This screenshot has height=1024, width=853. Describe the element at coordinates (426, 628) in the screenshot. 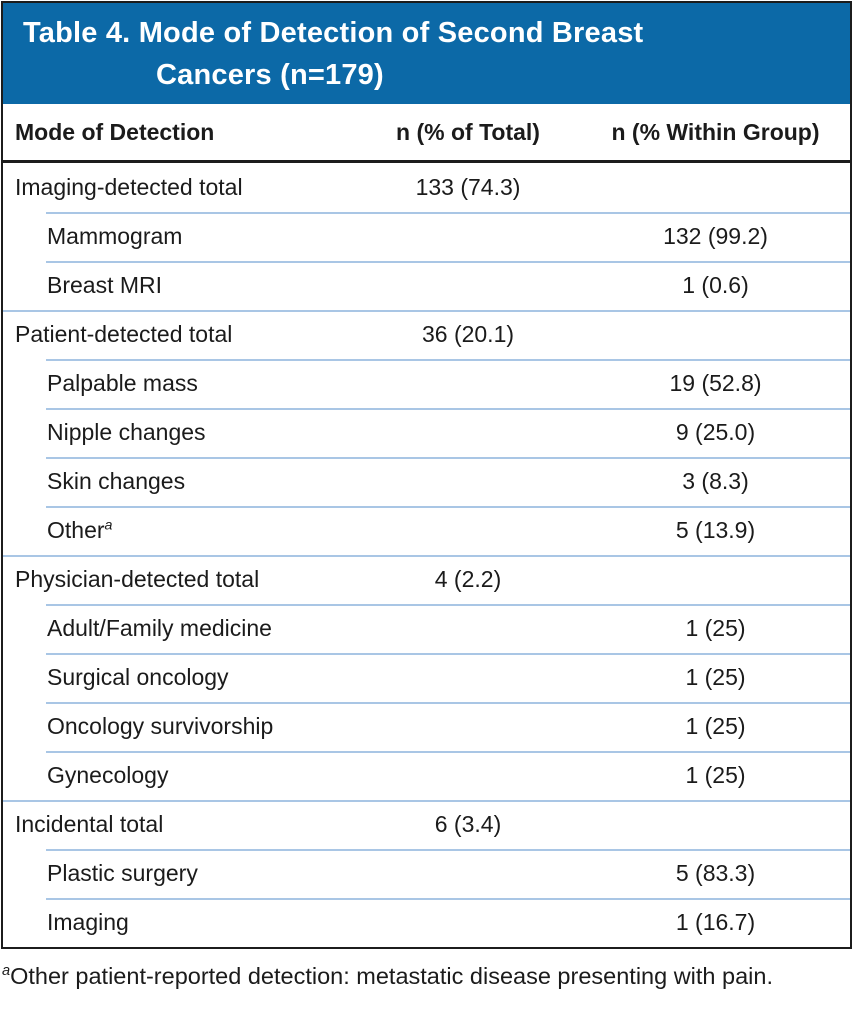

I see `table-row: Adult/Family medicine 1 (25)` at that location.